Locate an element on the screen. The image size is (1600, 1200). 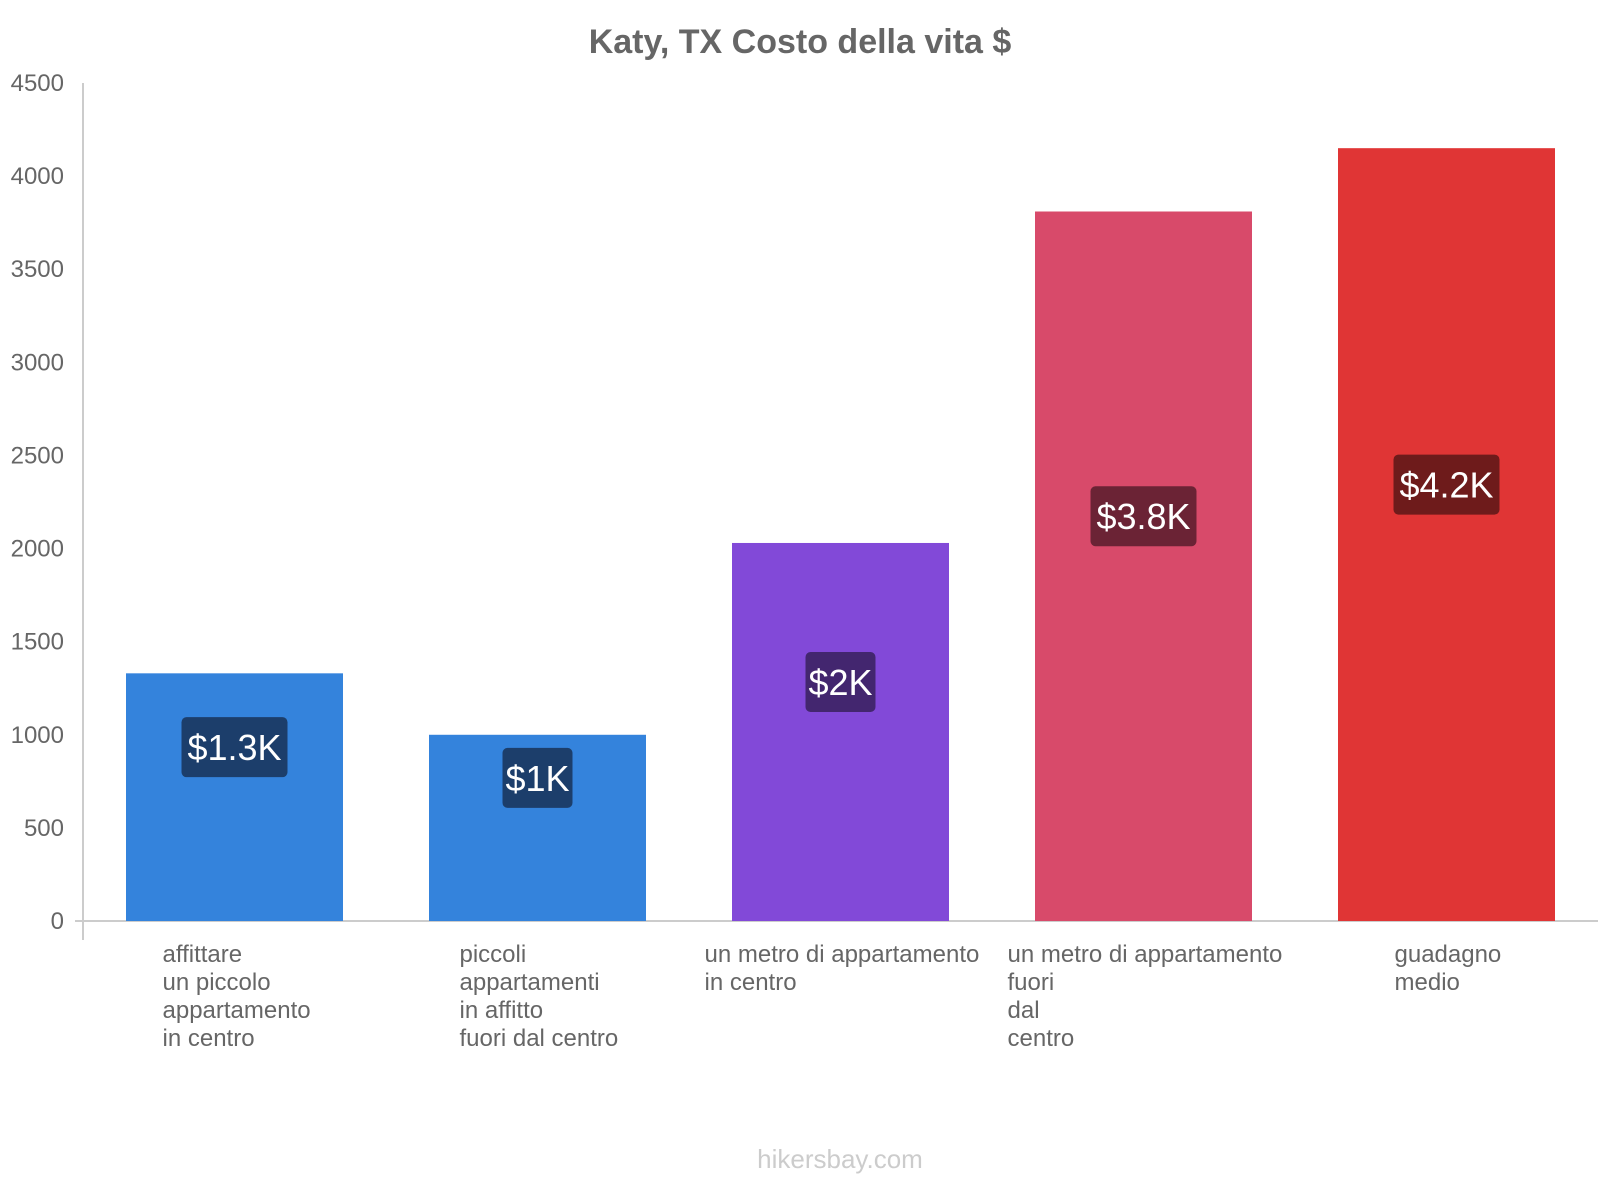
x-category-label-line: guadagno is located at coordinates (1448, 954).